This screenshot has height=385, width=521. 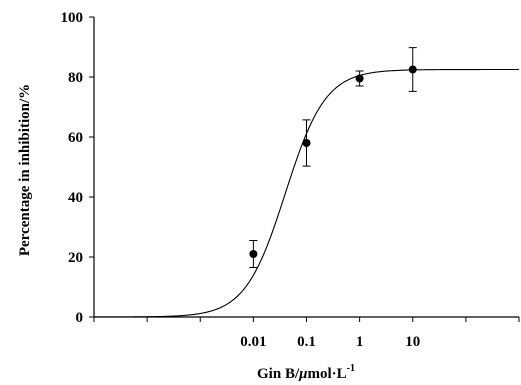 I want to click on y-tick-label: 0, so click(x=80, y=318).